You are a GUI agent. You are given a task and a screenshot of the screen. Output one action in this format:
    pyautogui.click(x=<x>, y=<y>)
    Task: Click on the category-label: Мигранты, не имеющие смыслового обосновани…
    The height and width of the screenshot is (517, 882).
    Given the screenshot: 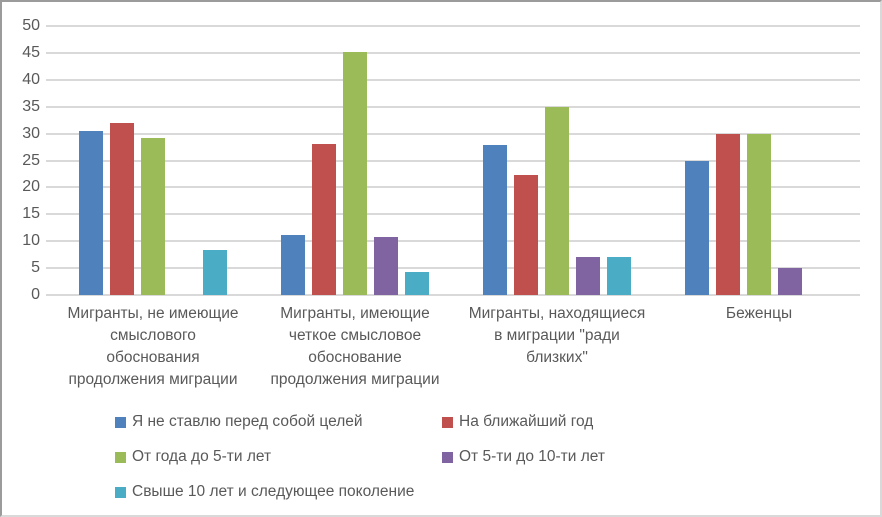 What is the action you would take?
    pyautogui.click(x=153, y=347)
    